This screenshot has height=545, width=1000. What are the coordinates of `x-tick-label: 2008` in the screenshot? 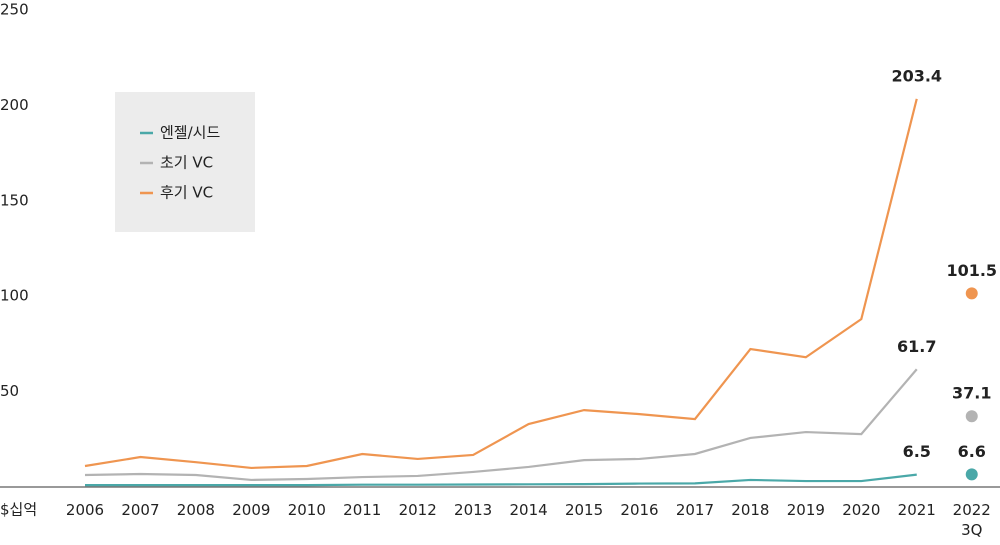 It's located at (195, 510).